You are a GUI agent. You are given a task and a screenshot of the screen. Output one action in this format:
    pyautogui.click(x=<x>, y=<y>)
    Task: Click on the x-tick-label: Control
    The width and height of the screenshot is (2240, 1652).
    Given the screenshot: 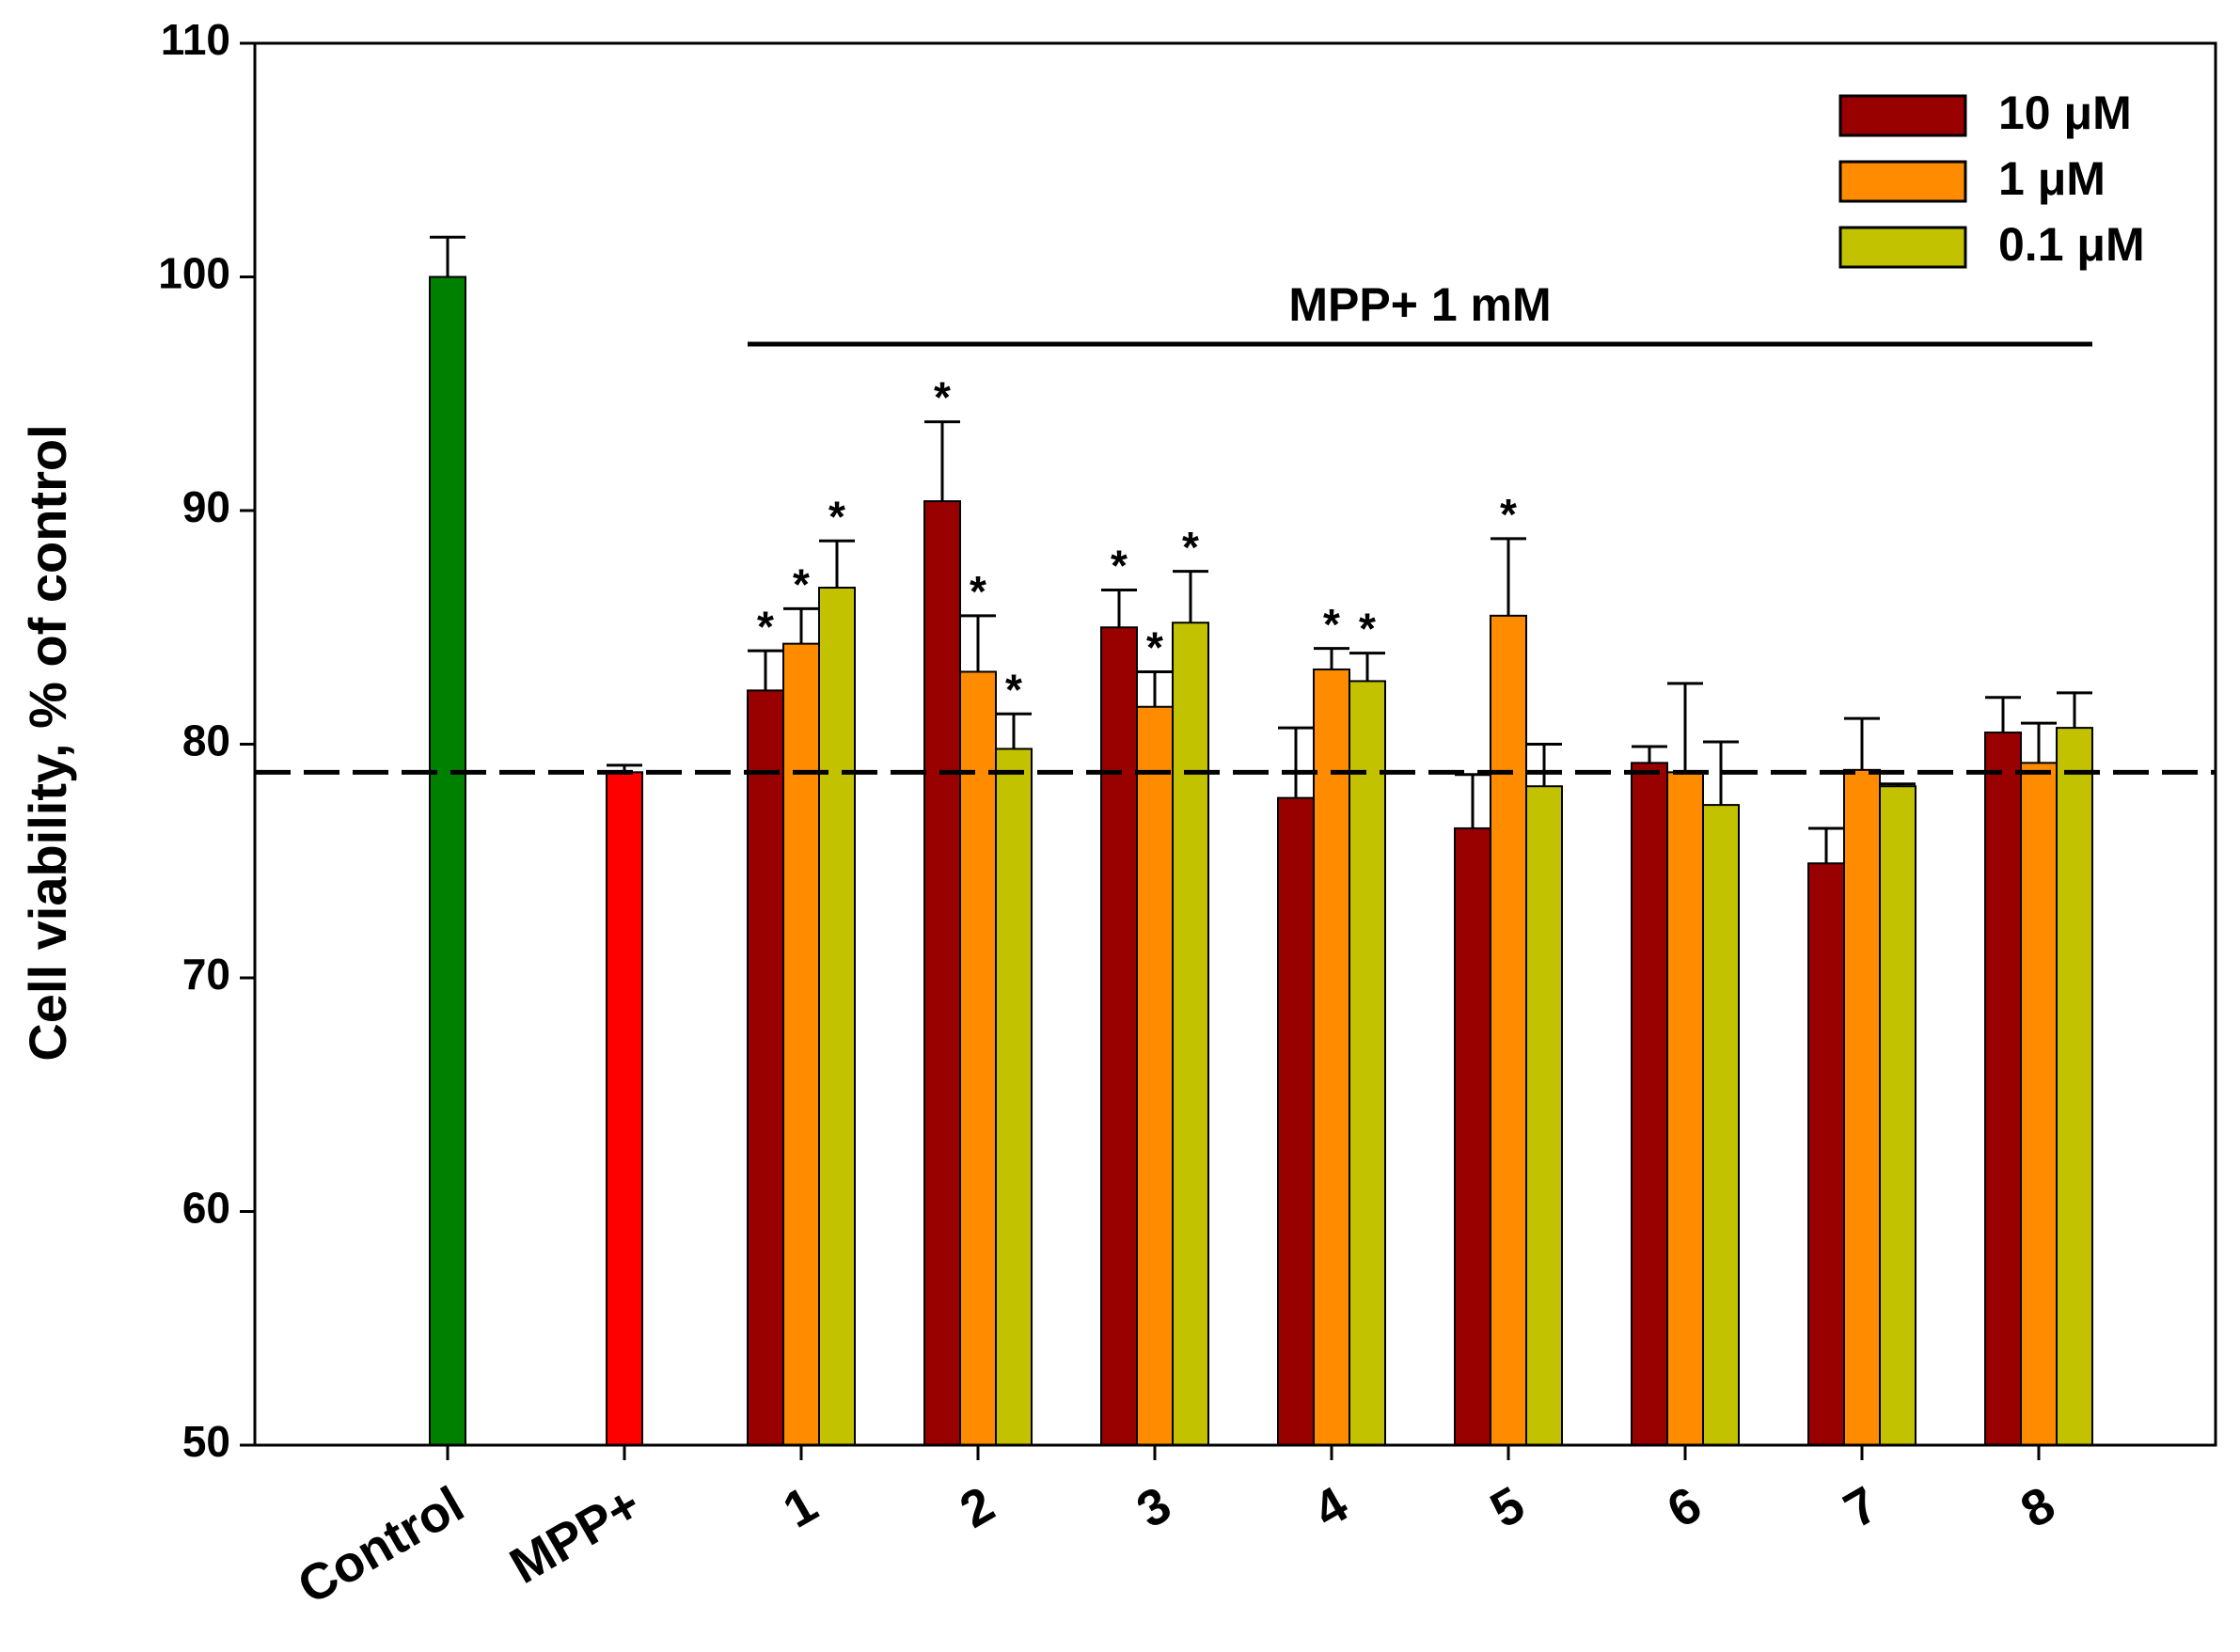 What is the action you would take?
    pyautogui.click(x=381, y=1546)
    